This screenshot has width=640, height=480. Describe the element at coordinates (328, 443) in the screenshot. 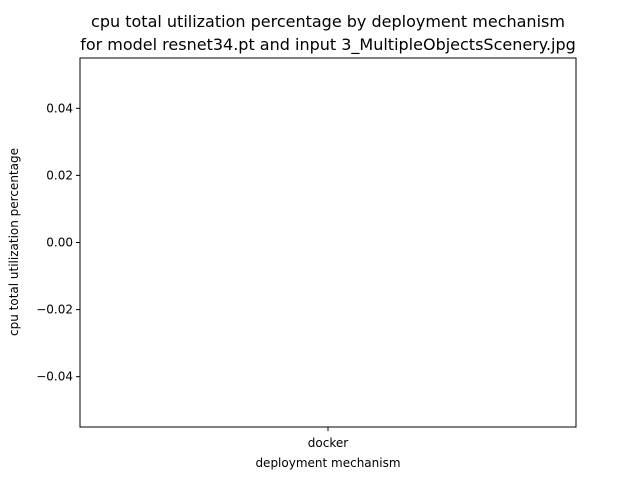

I see `x-tick-label: docker` at that location.